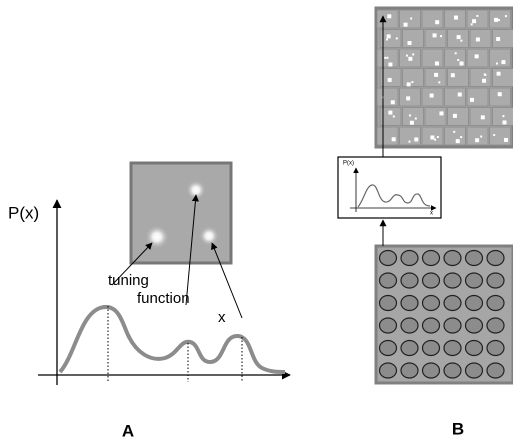  I want to click on annotation: function, so click(163, 298).